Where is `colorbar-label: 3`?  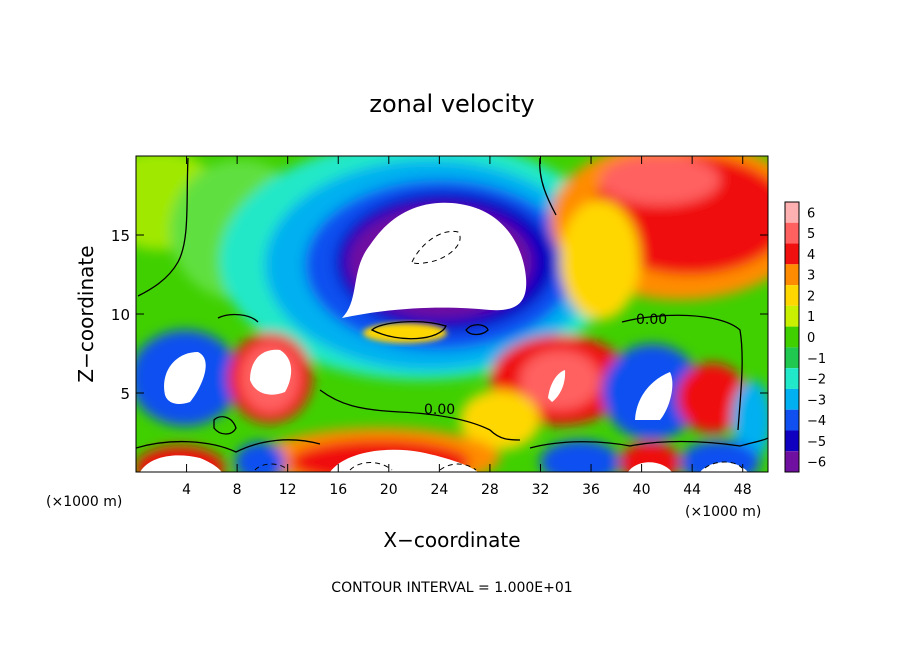
colorbar-label: 3 is located at coordinates (811, 276).